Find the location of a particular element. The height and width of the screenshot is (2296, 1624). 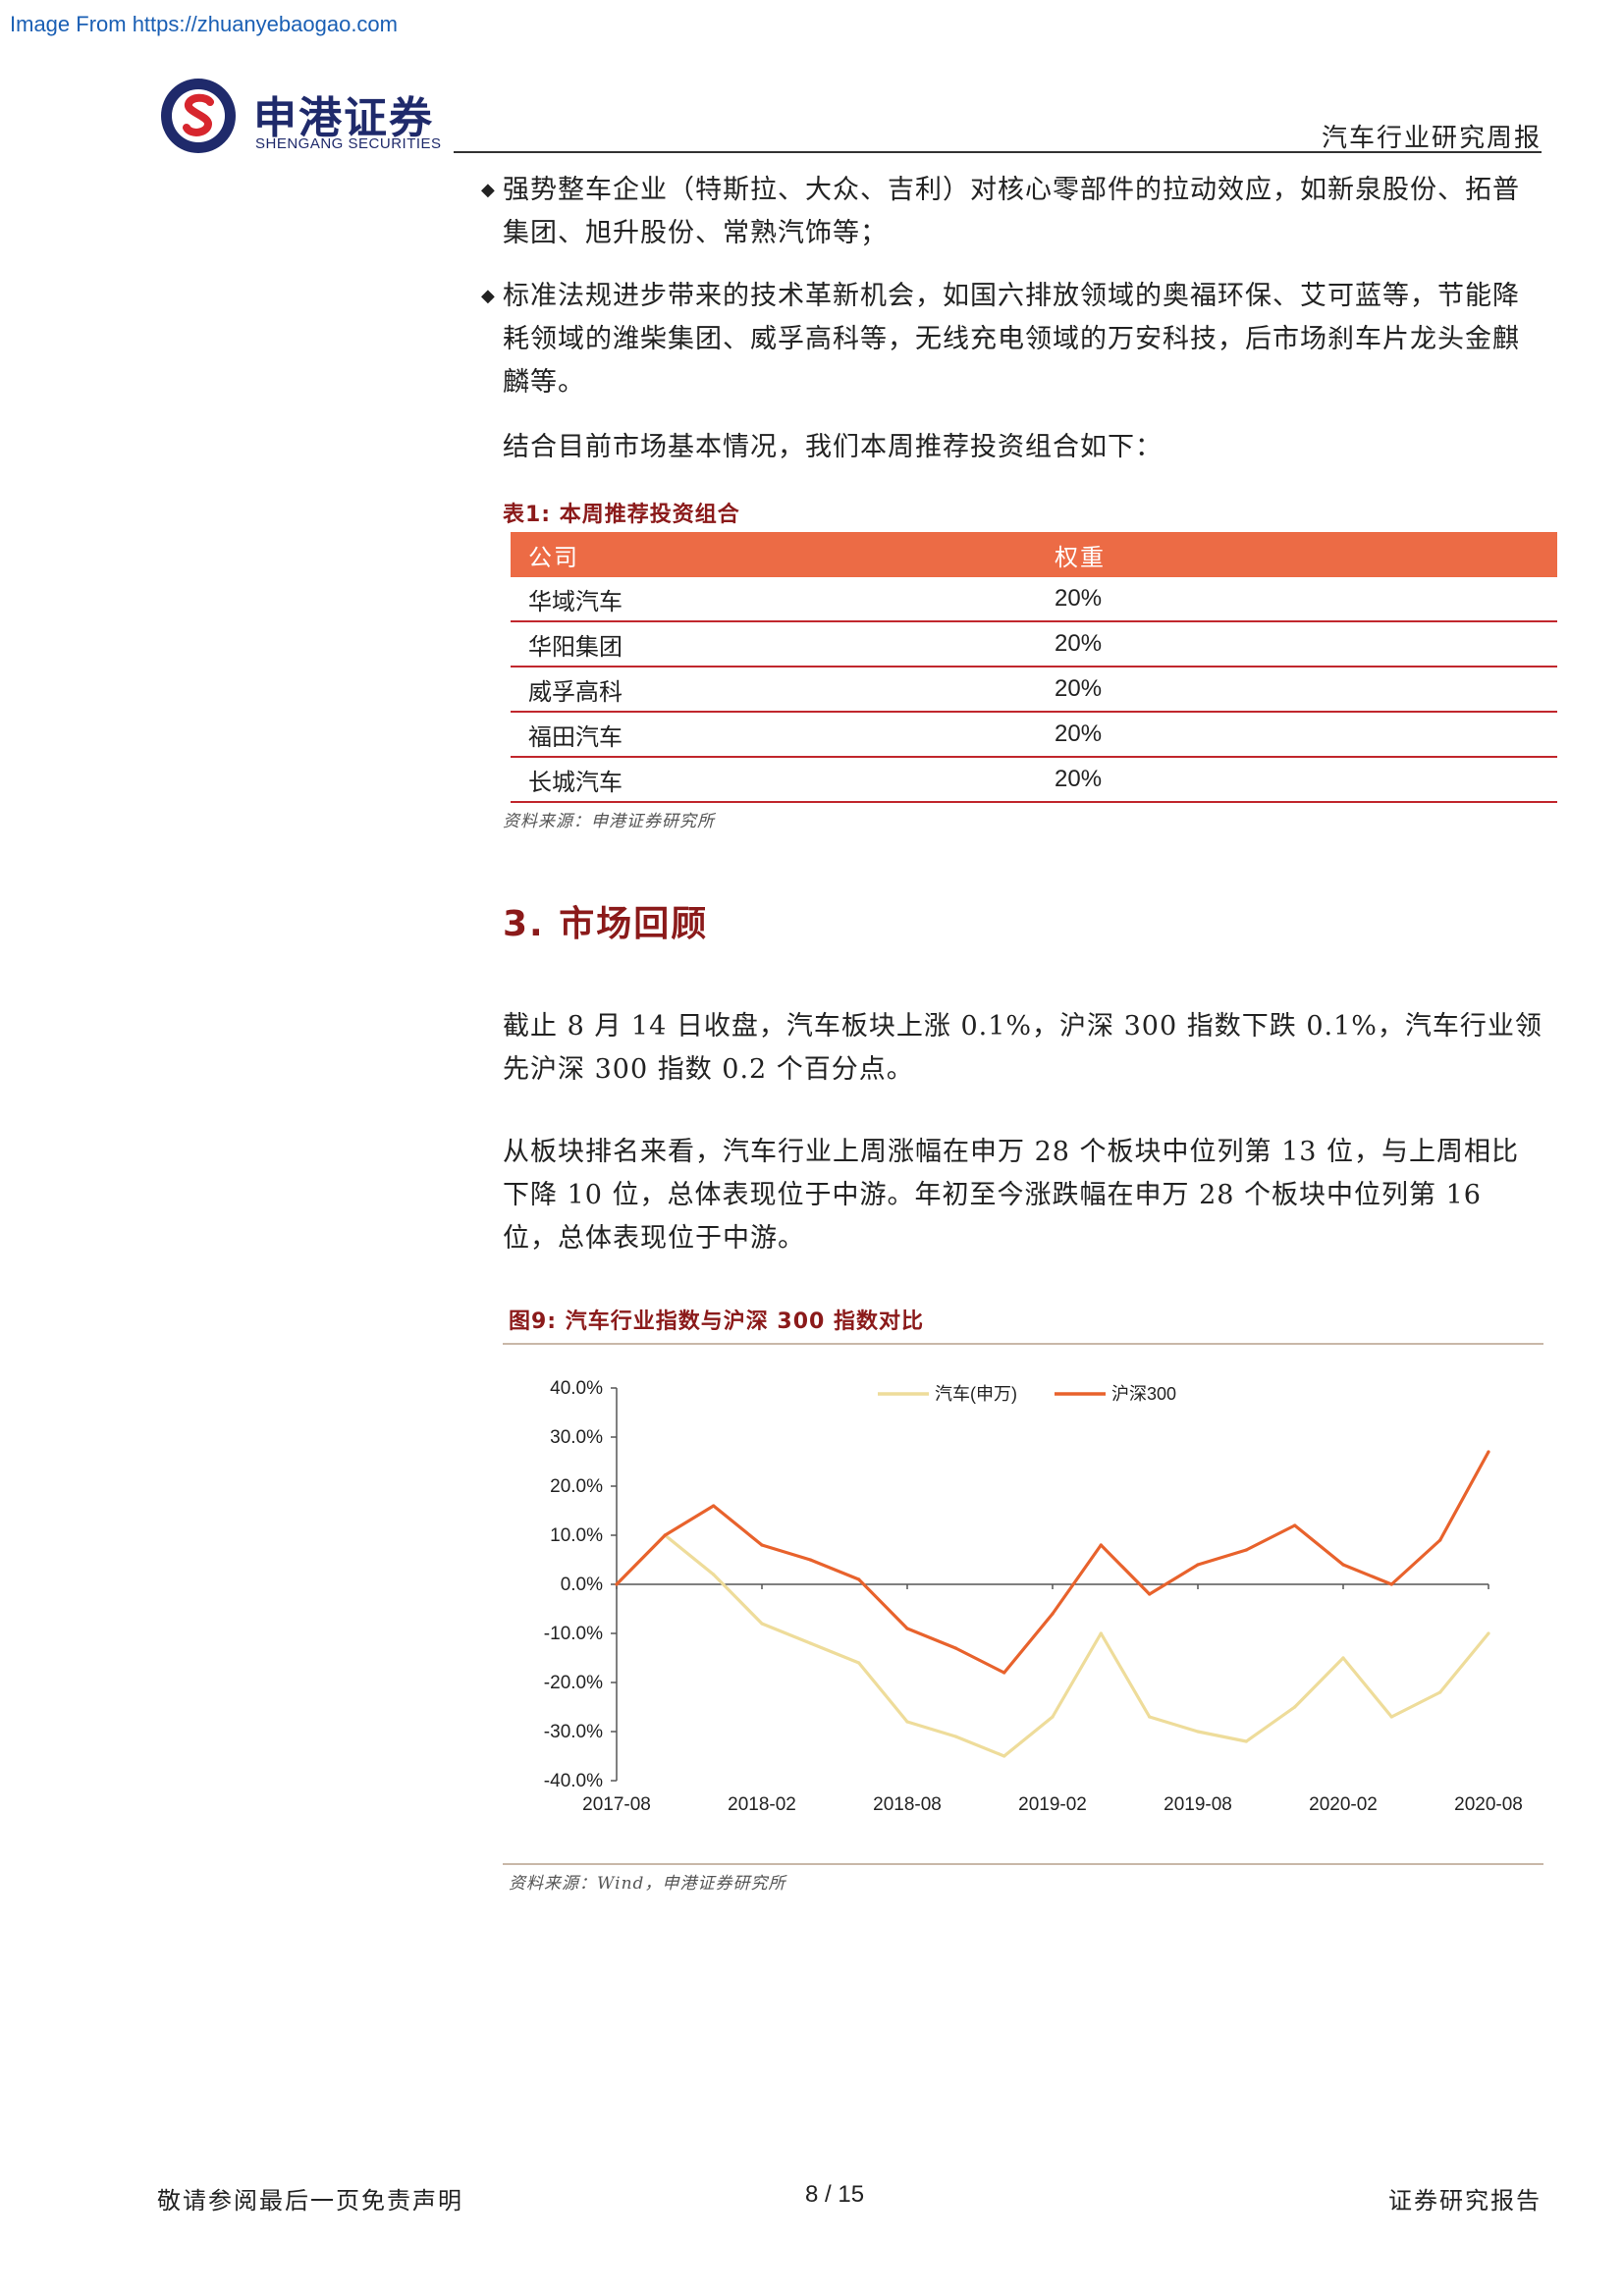

footer-disclaimer: 敬请参阅最后一页免责声明 is located at coordinates (310, 2201).